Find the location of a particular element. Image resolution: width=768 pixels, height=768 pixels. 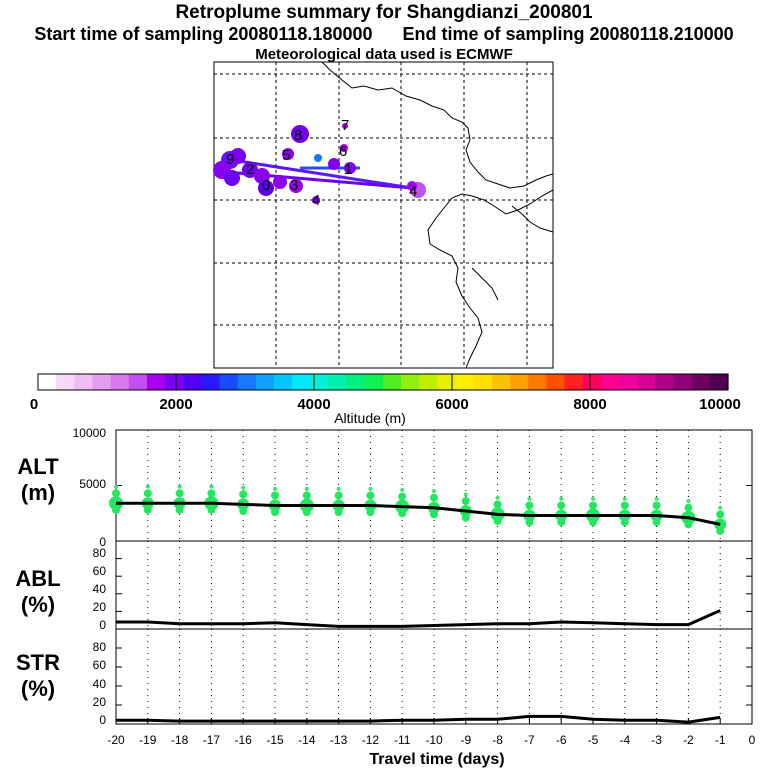

colorbar-cells is located at coordinates (383, 382).